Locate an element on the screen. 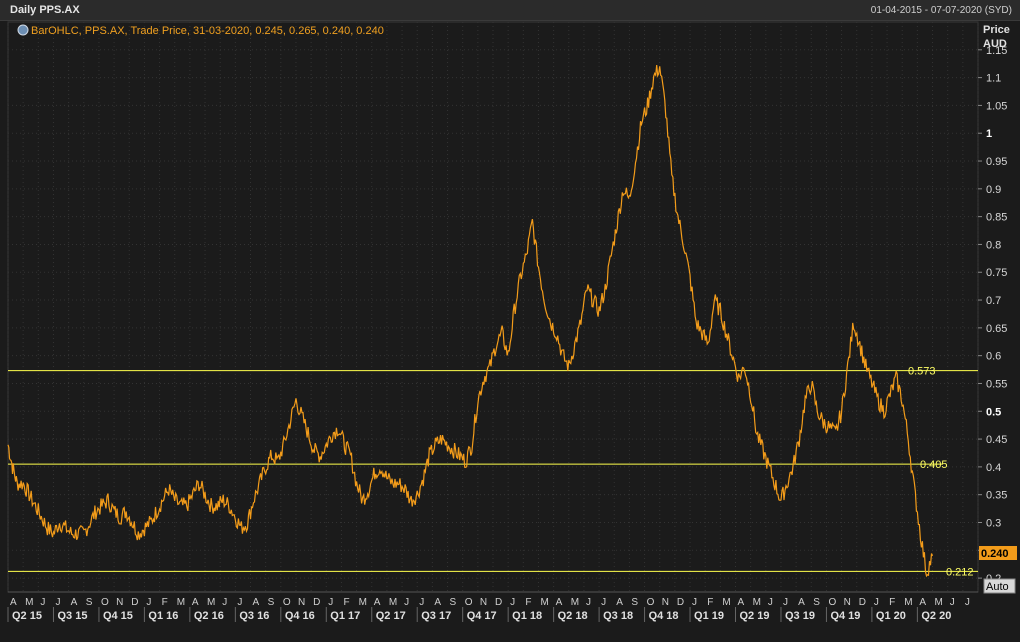  last-price-label: 0.240 is located at coordinates (995, 554).